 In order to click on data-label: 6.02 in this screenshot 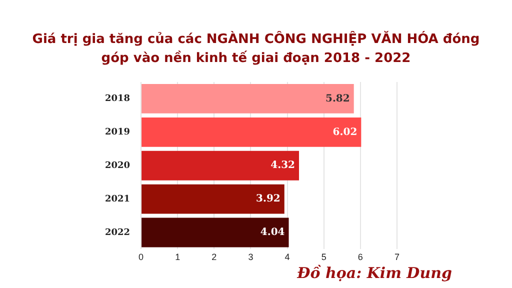, I will do `click(345, 132)`.